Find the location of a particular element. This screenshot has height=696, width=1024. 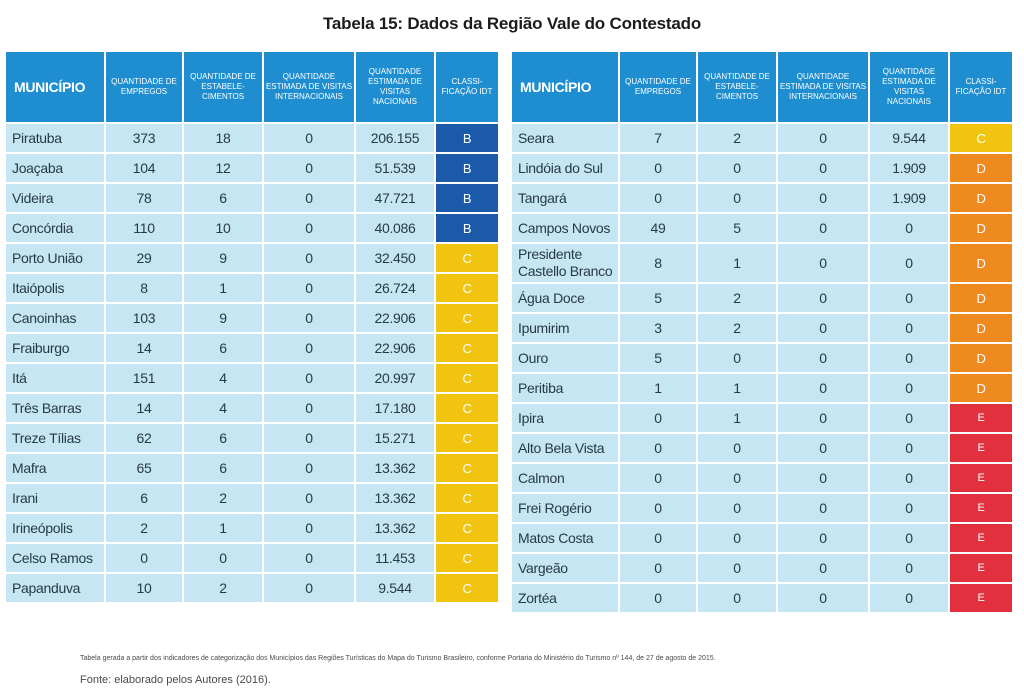

cell-empregos: 14 is located at coordinates (144, 348).